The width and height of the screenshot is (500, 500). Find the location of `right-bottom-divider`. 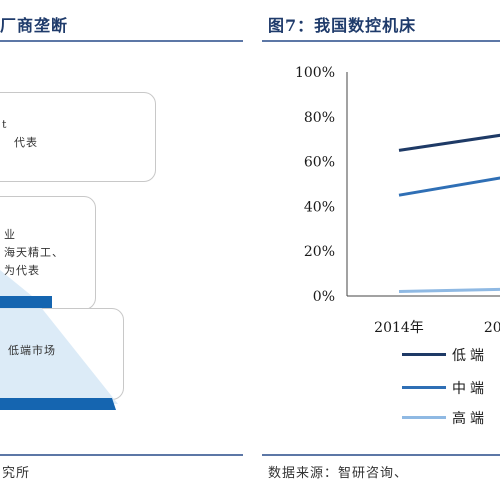

right-bottom-divider is located at coordinates (381, 455).